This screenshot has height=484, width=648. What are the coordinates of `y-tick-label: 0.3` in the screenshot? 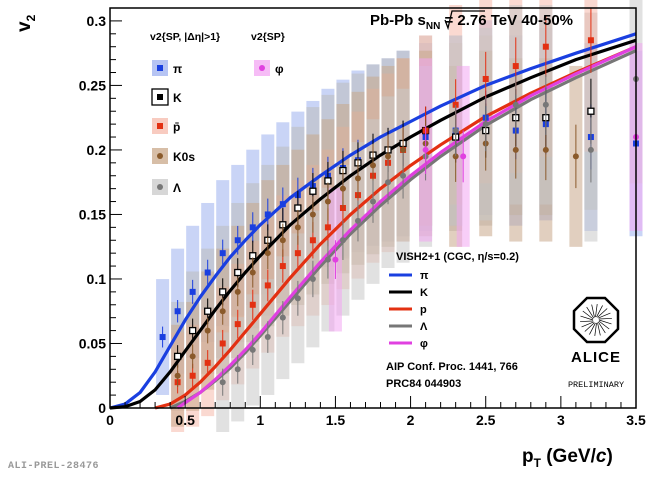 It's located at (97, 21).